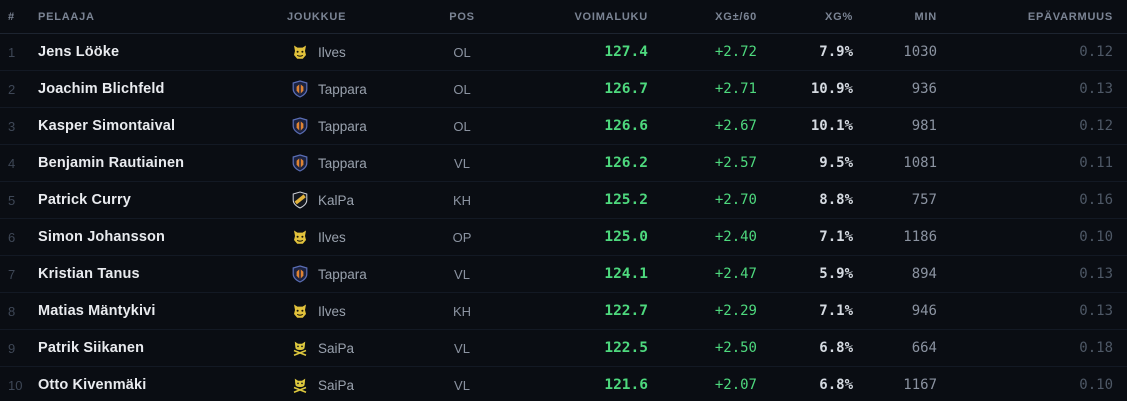  I want to click on xg-percent-value: 7.1%, so click(836, 311).